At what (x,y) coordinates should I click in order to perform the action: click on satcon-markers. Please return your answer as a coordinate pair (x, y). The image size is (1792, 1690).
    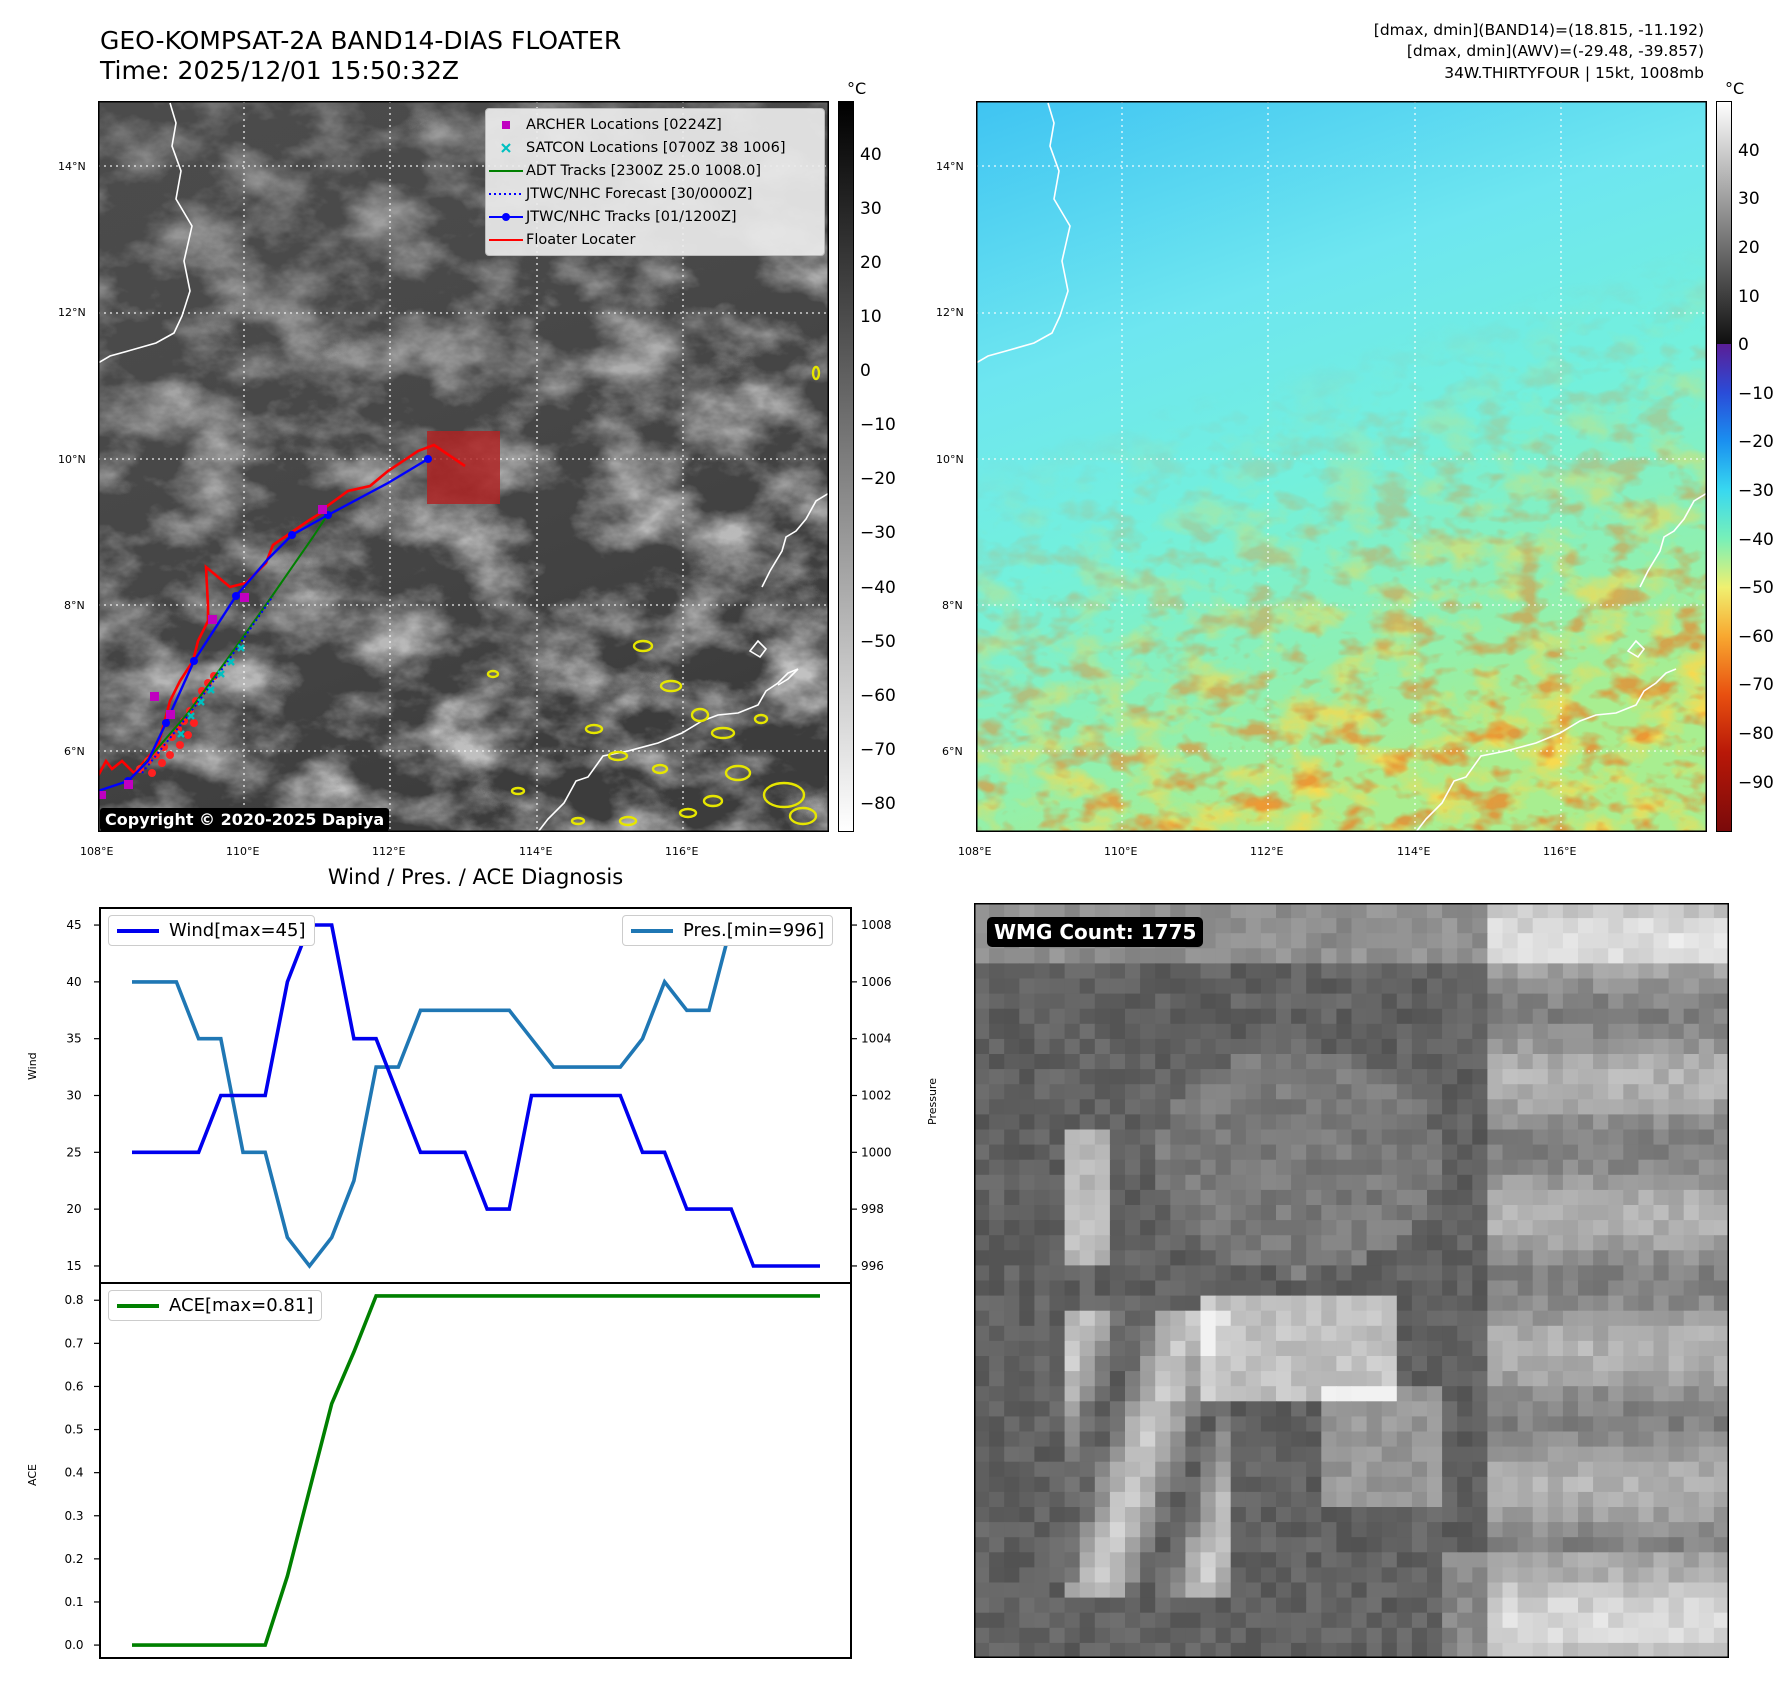
    Looking at the image, I should click on (211, 691).